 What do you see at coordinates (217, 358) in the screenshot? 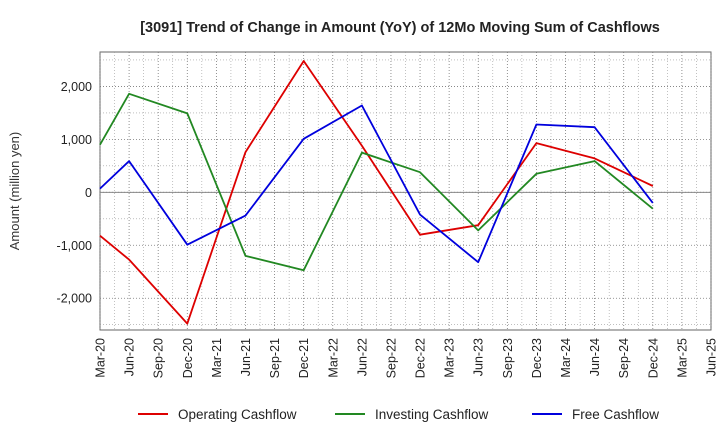
I see `x-tick-label: Mar-21` at bounding box center [217, 358].